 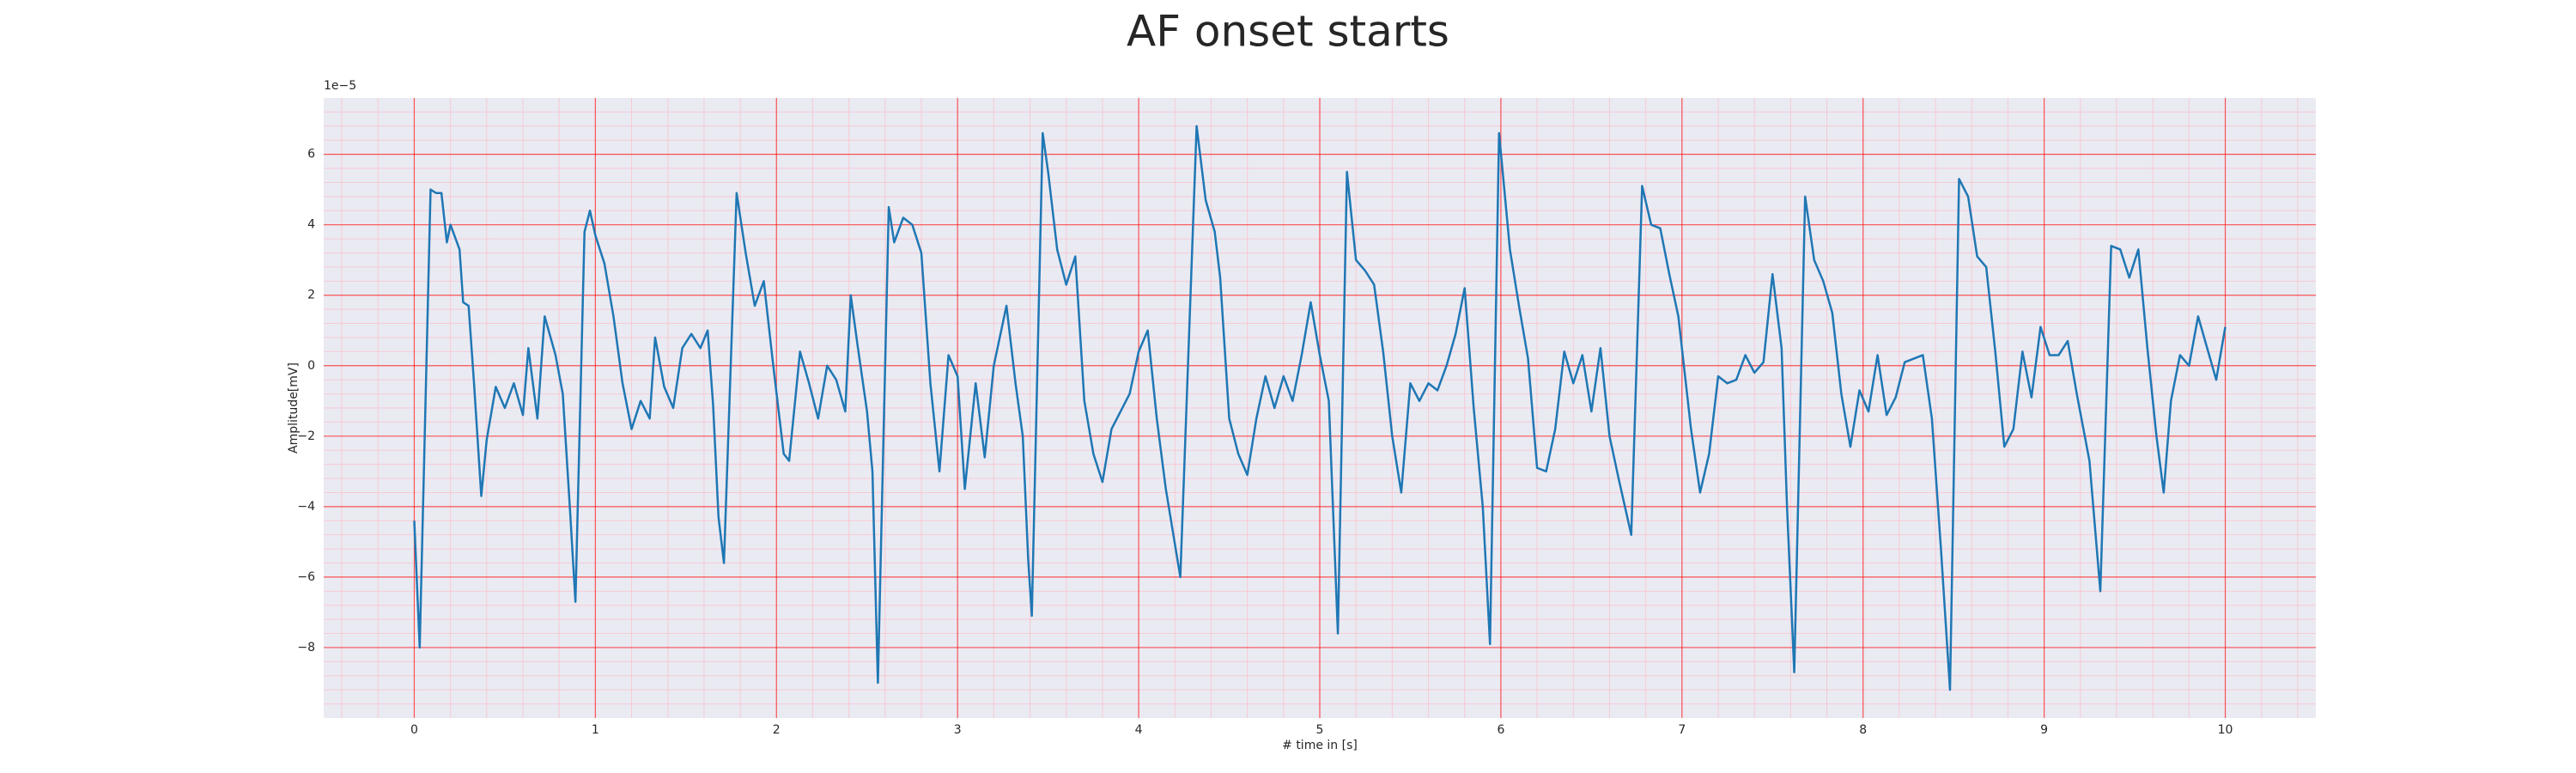 I want to click on x-axis-label: # time in [s], so click(x=1320, y=745).